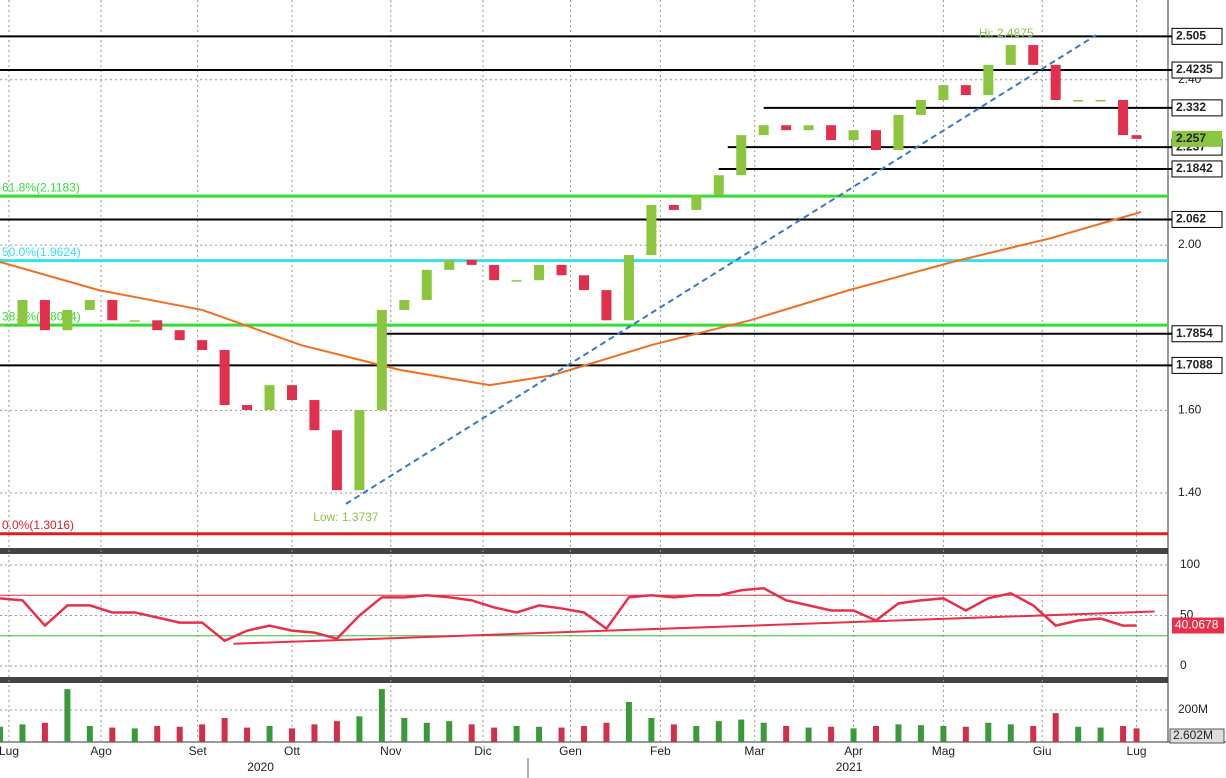 This screenshot has width=1226, height=778. I want to click on x-tick-label: Dic, so click(482, 751).